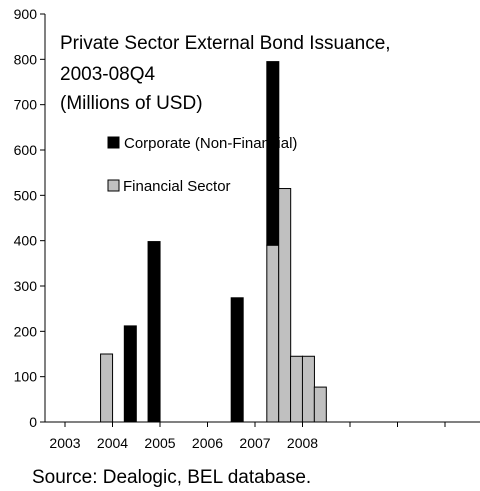 The width and height of the screenshot is (480, 491). Describe the element at coordinates (108, 74) in the screenshot. I see `chart-title-line-2: 2003-08Q4` at that location.